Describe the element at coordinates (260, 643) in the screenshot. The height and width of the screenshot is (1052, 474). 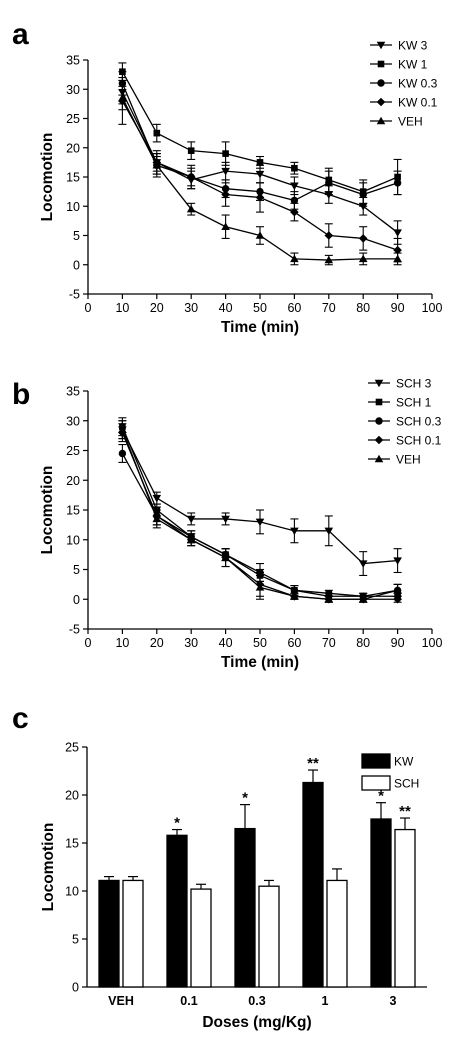
I see `x-tick-label: 50` at that location.